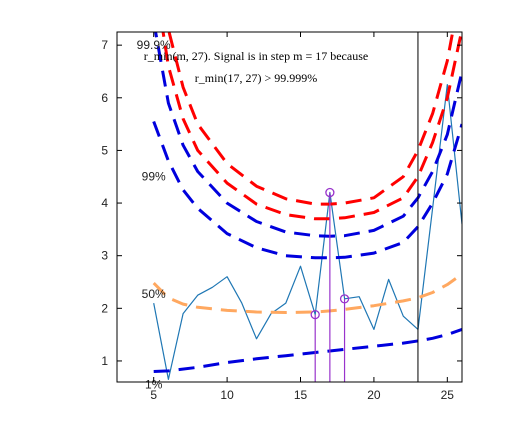 The width and height of the screenshot is (512, 432). I want to click on x-tick-label-3: 20, so click(374, 395).